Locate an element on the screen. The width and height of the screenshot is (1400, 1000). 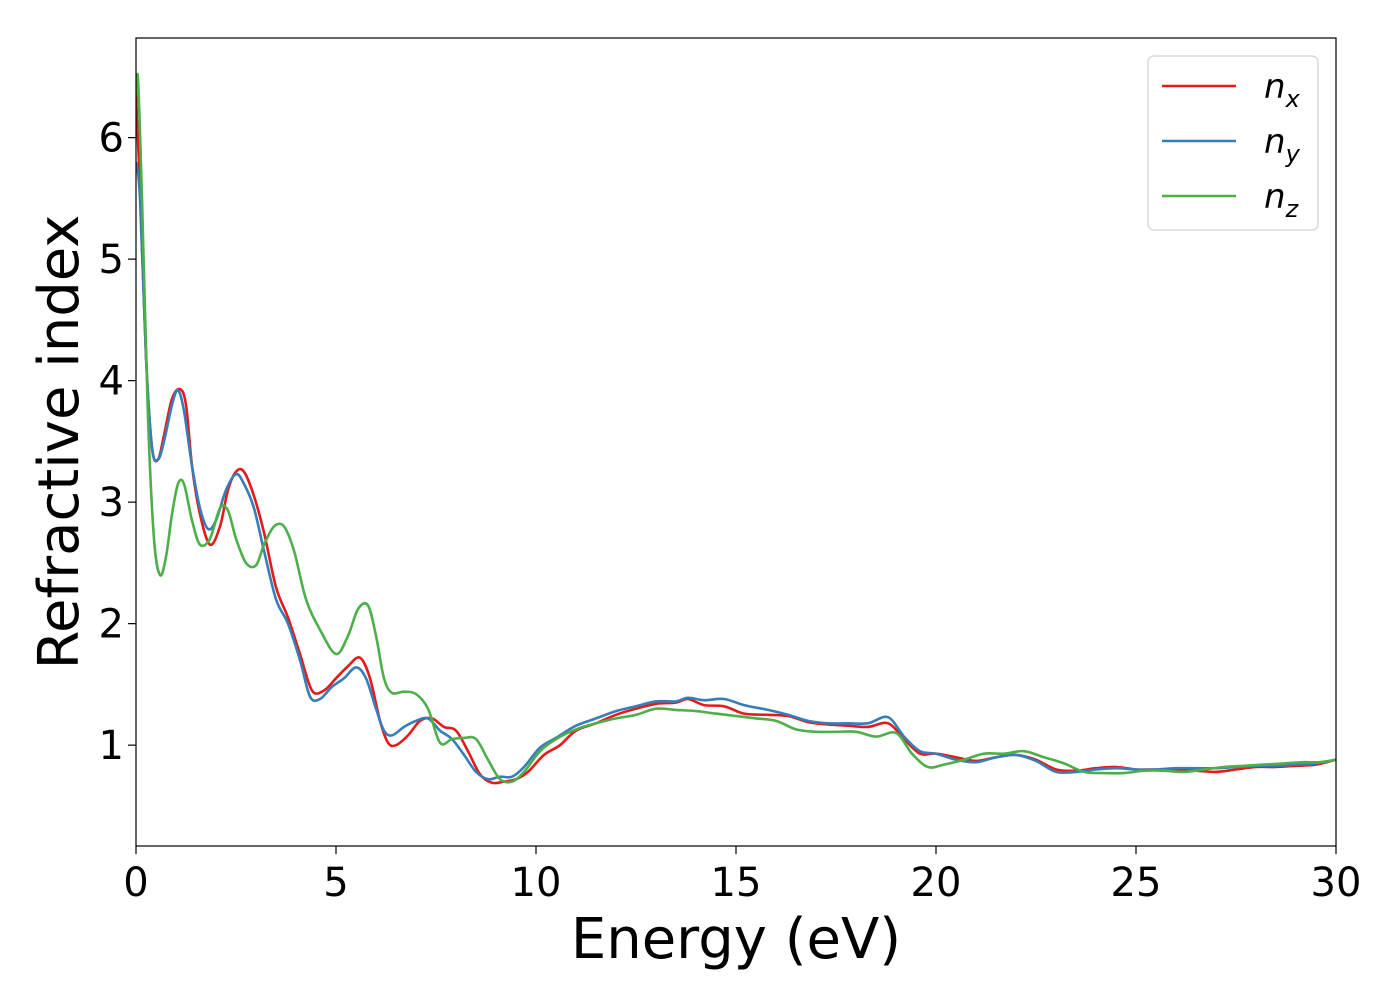
x-tick-label: 15 is located at coordinates (736, 883).